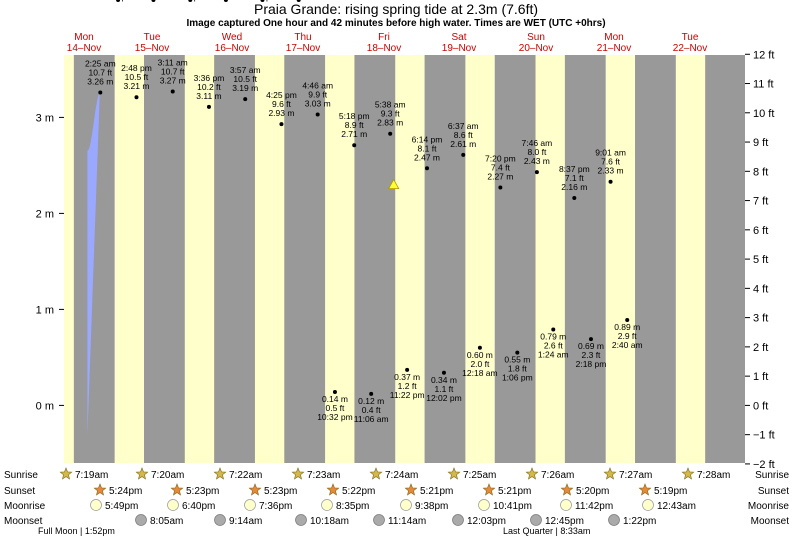 The image size is (793, 538). Describe the element at coordinates (594, 506) in the screenshot. I see `moonrise-time: 11:42pm` at that location.